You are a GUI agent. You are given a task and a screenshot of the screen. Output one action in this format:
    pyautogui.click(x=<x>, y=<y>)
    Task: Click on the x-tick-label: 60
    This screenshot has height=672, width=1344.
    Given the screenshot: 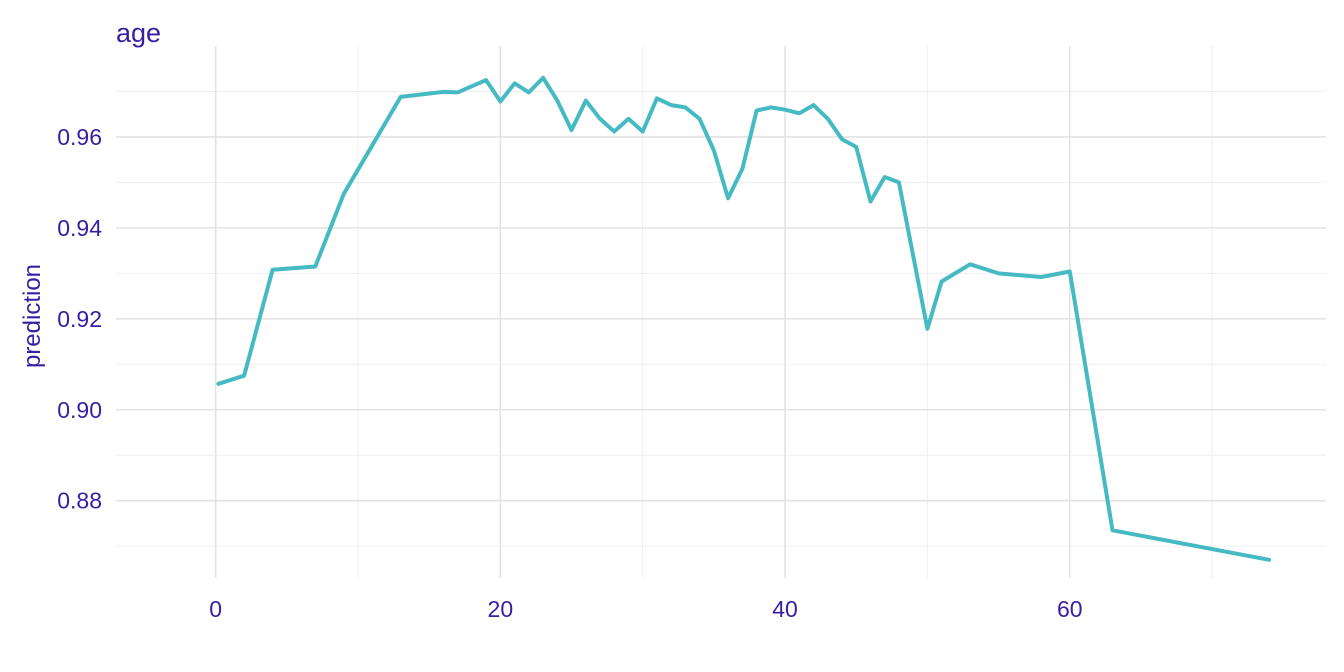 What is the action you would take?
    pyautogui.click(x=1070, y=609)
    